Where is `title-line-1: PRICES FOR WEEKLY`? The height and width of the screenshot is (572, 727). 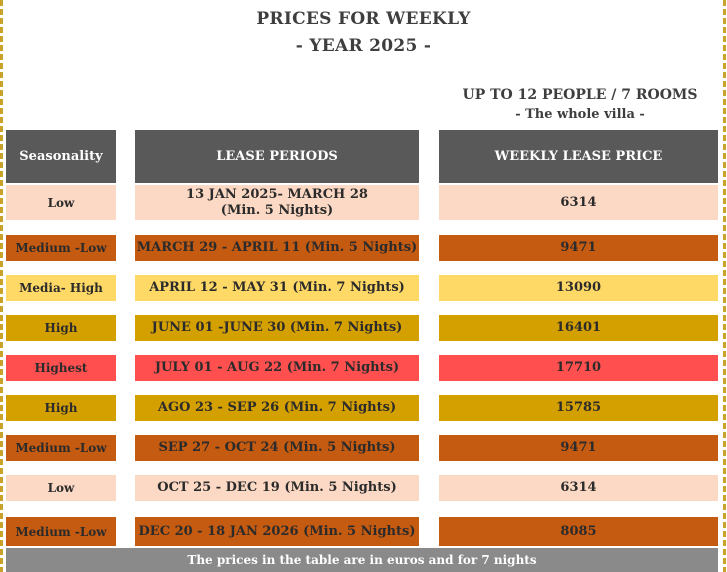
title-line-1: PRICES FOR WEEKLY is located at coordinates (363, 19).